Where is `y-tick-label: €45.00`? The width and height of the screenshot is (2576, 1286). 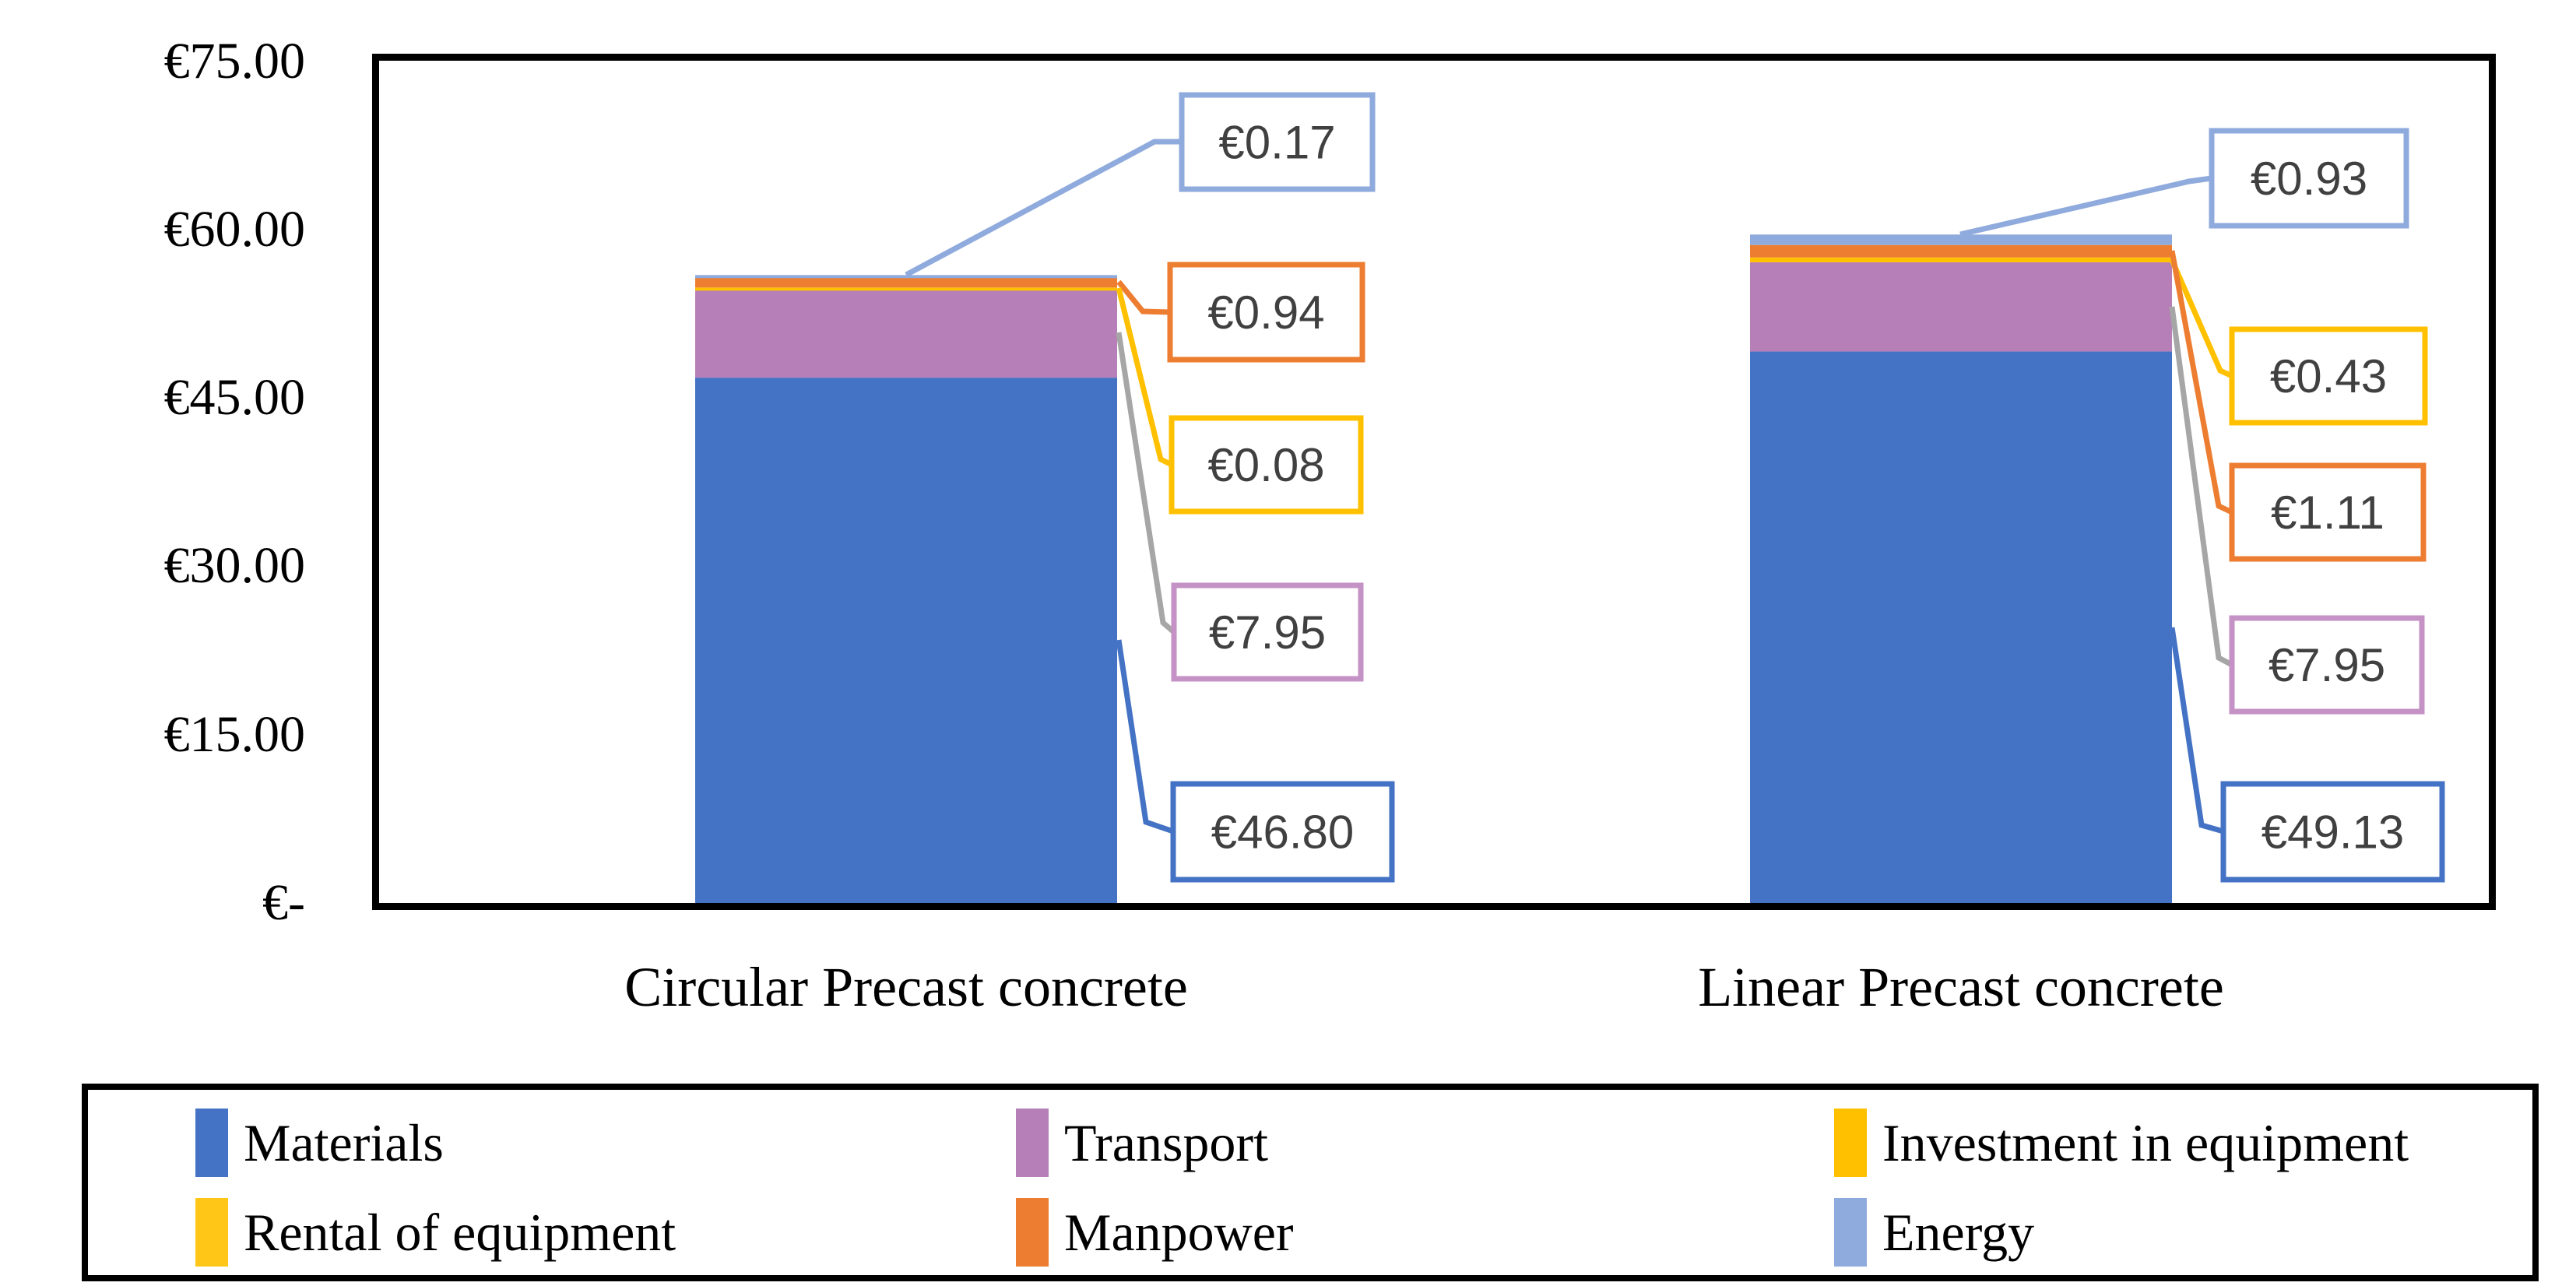
y-tick-label: €45.00 is located at coordinates (235, 398).